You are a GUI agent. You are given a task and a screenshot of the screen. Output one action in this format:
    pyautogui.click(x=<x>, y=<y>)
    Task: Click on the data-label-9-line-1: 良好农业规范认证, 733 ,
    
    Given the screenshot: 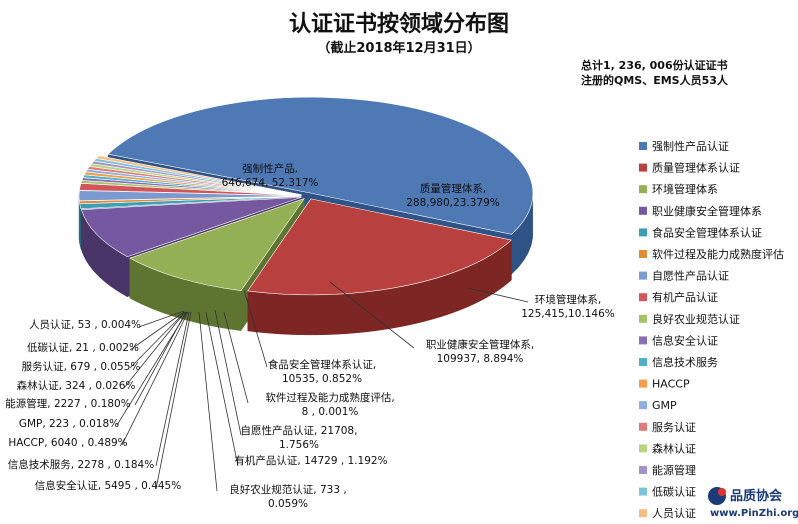 What is the action you would take?
    pyautogui.click(x=287, y=489)
    